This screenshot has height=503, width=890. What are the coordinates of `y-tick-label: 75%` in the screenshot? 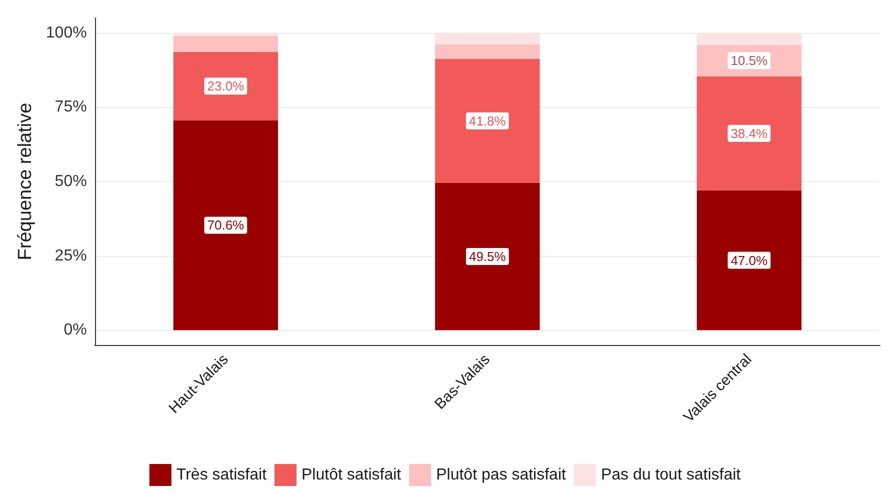 It's located at (70, 107).